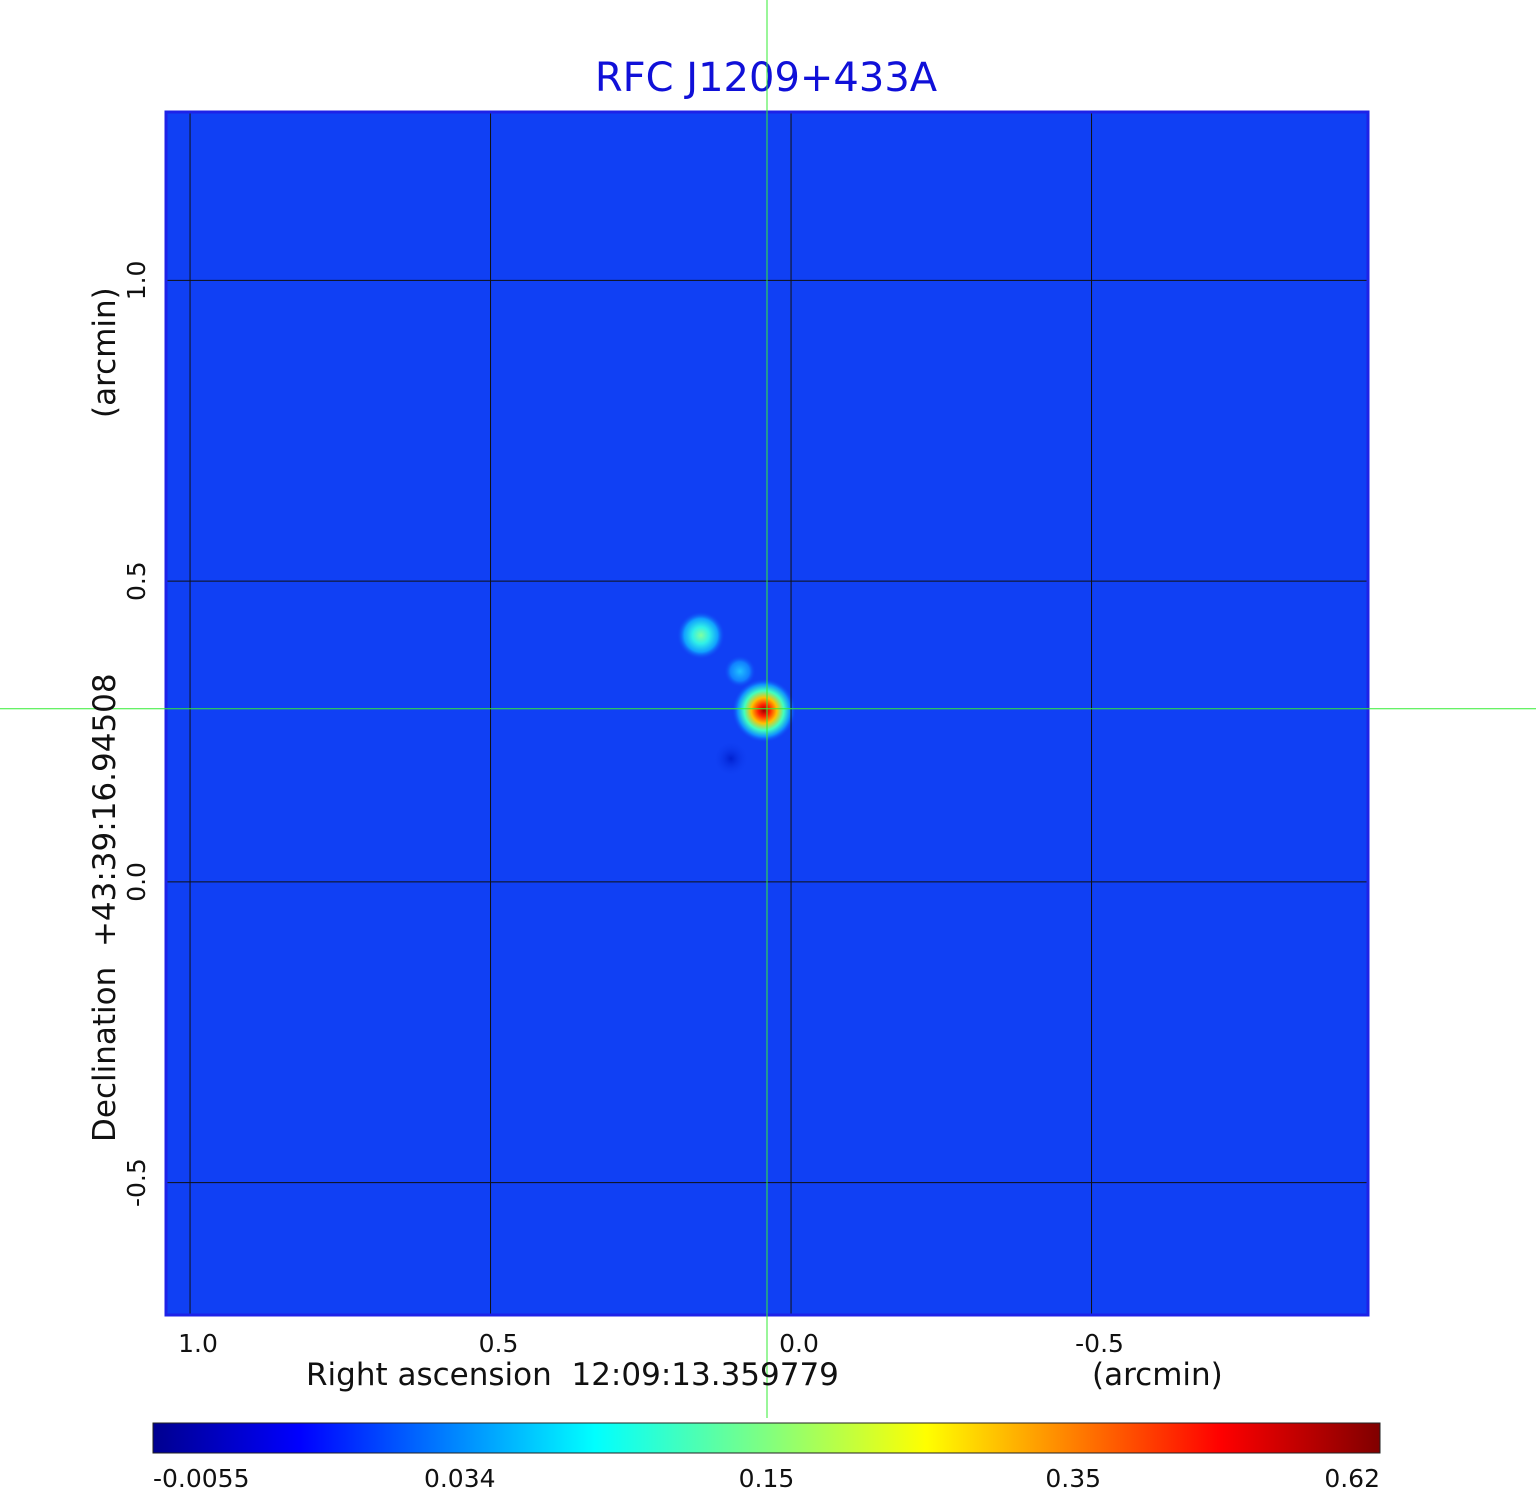 The width and height of the screenshot is (1536, 1511). Describe the element at coordinates (105, 352) in the screenshot. I see `y-axis-unit: (arcmin)` at that location.